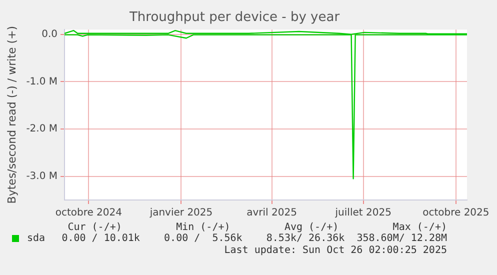 The width and height of the screenshot is (497, 275). Describe the element at coordinates (36, 238) in the screenshot. I see `legend-label: sda` at that location.